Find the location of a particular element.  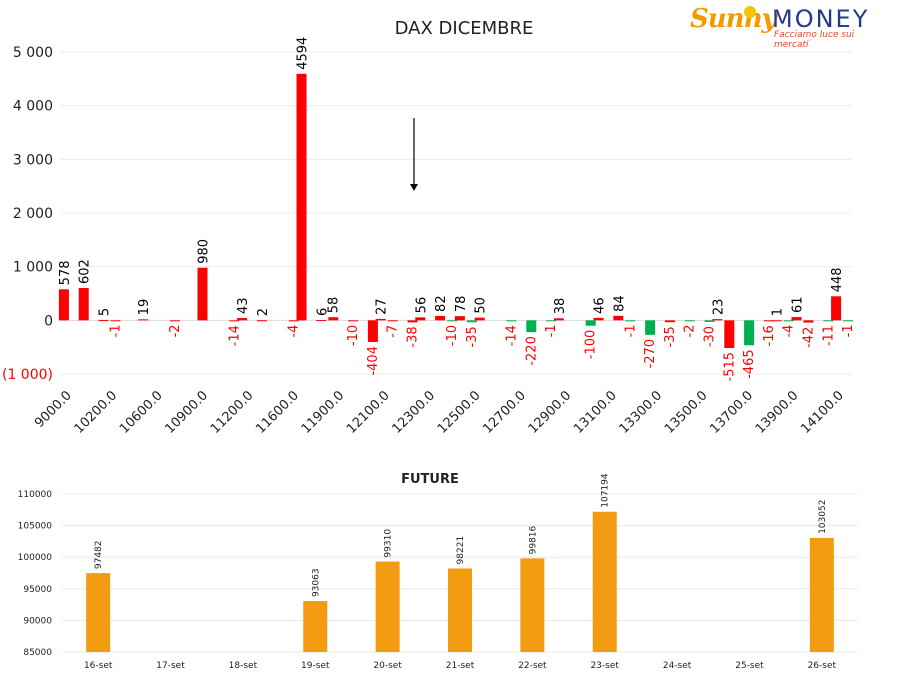

x-tick-label: 13100.0 is located at coordinates (595, 412).